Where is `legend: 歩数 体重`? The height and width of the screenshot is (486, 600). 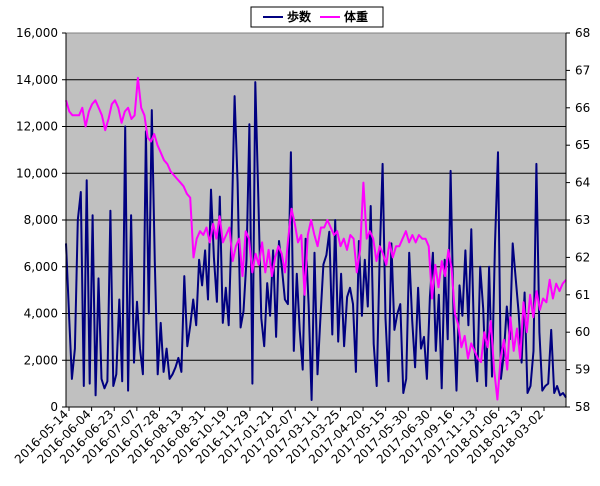 legend: 歩数 体重 is located at coordinates (317, 17).